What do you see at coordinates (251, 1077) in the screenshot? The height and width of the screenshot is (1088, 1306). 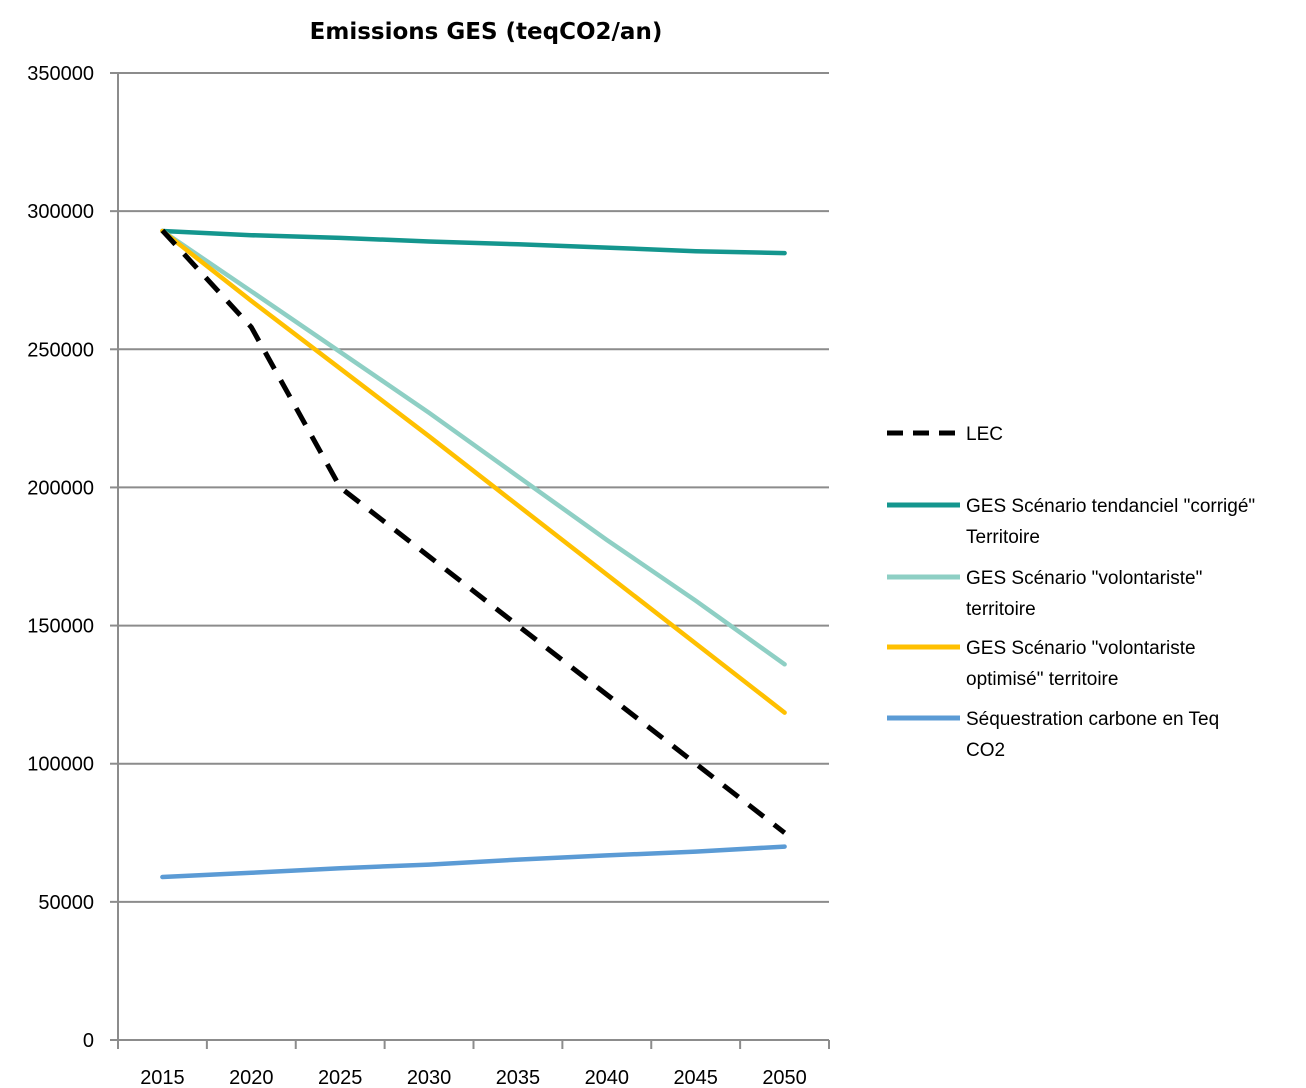 I see `x-tick-label: 2020` at bounding box center [251, 1077].